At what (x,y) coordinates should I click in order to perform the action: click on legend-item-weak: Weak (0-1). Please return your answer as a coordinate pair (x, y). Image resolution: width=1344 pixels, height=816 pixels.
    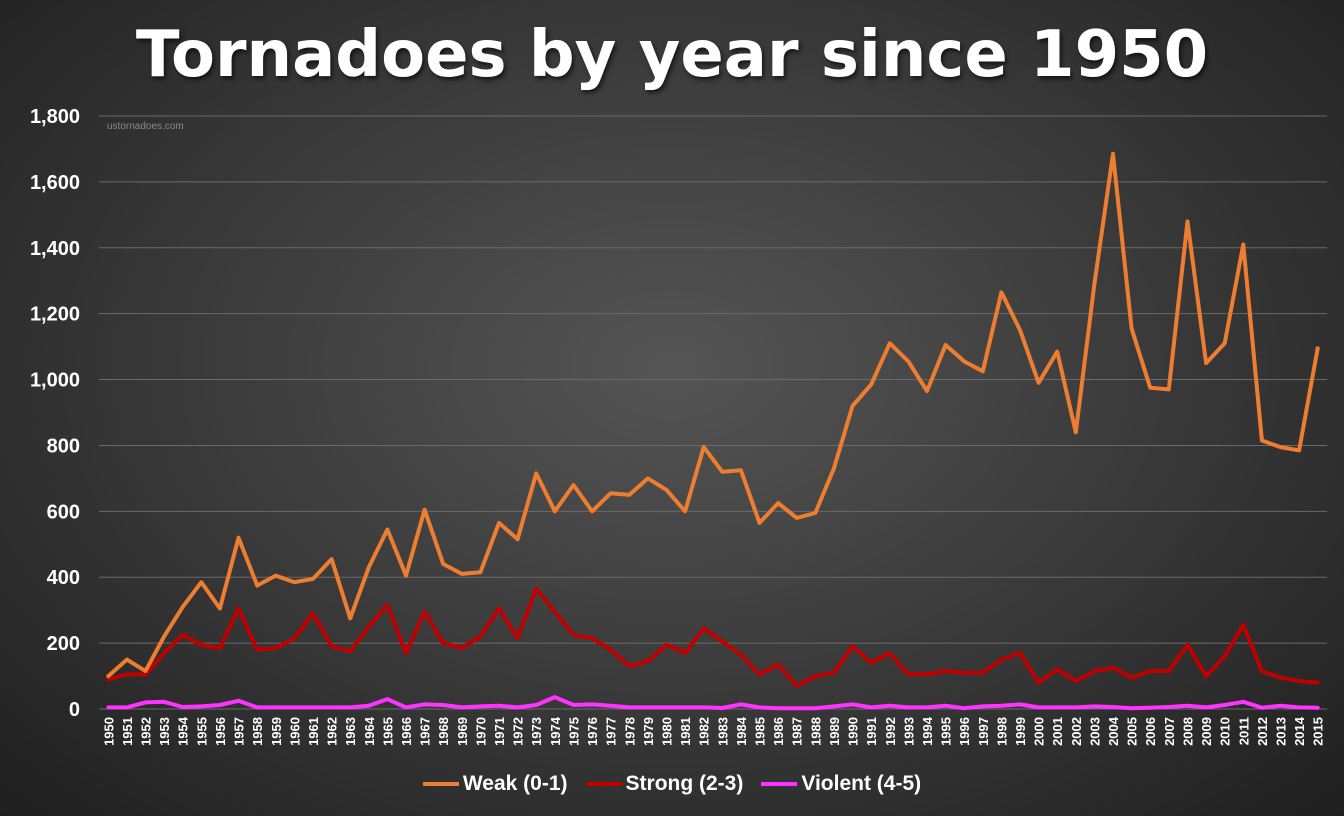
    Looking at the image, I should click on (495, 784).